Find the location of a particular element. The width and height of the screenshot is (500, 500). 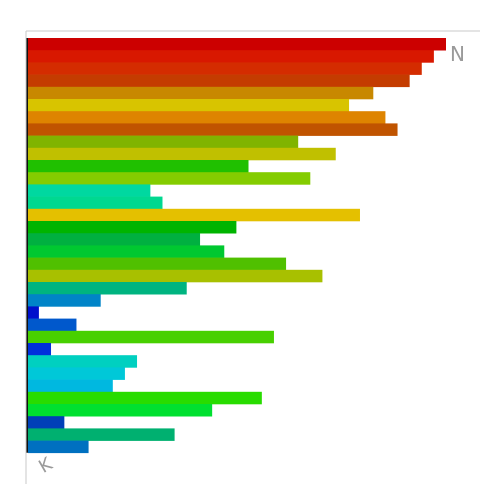

corner-label-top-right: N is located at coordinates (457, 54).